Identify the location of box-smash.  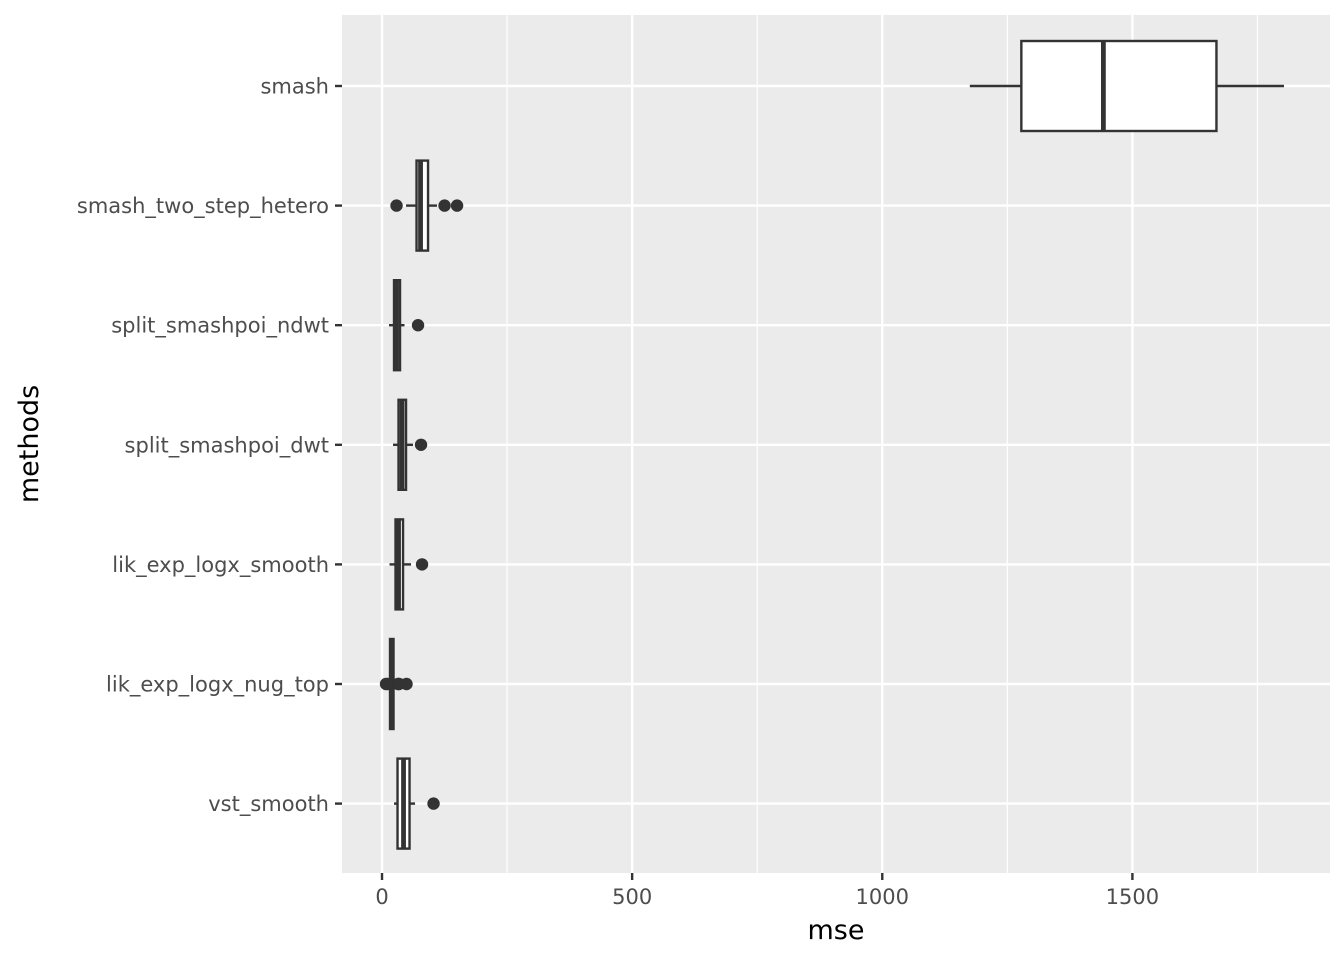
(1126, 86).